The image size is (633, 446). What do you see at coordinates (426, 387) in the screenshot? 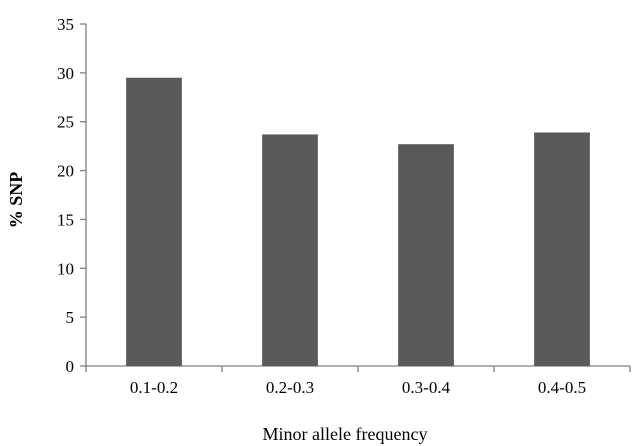
I see `x-tick-label: 0.3-0.4` at bounding box center [426, 387].